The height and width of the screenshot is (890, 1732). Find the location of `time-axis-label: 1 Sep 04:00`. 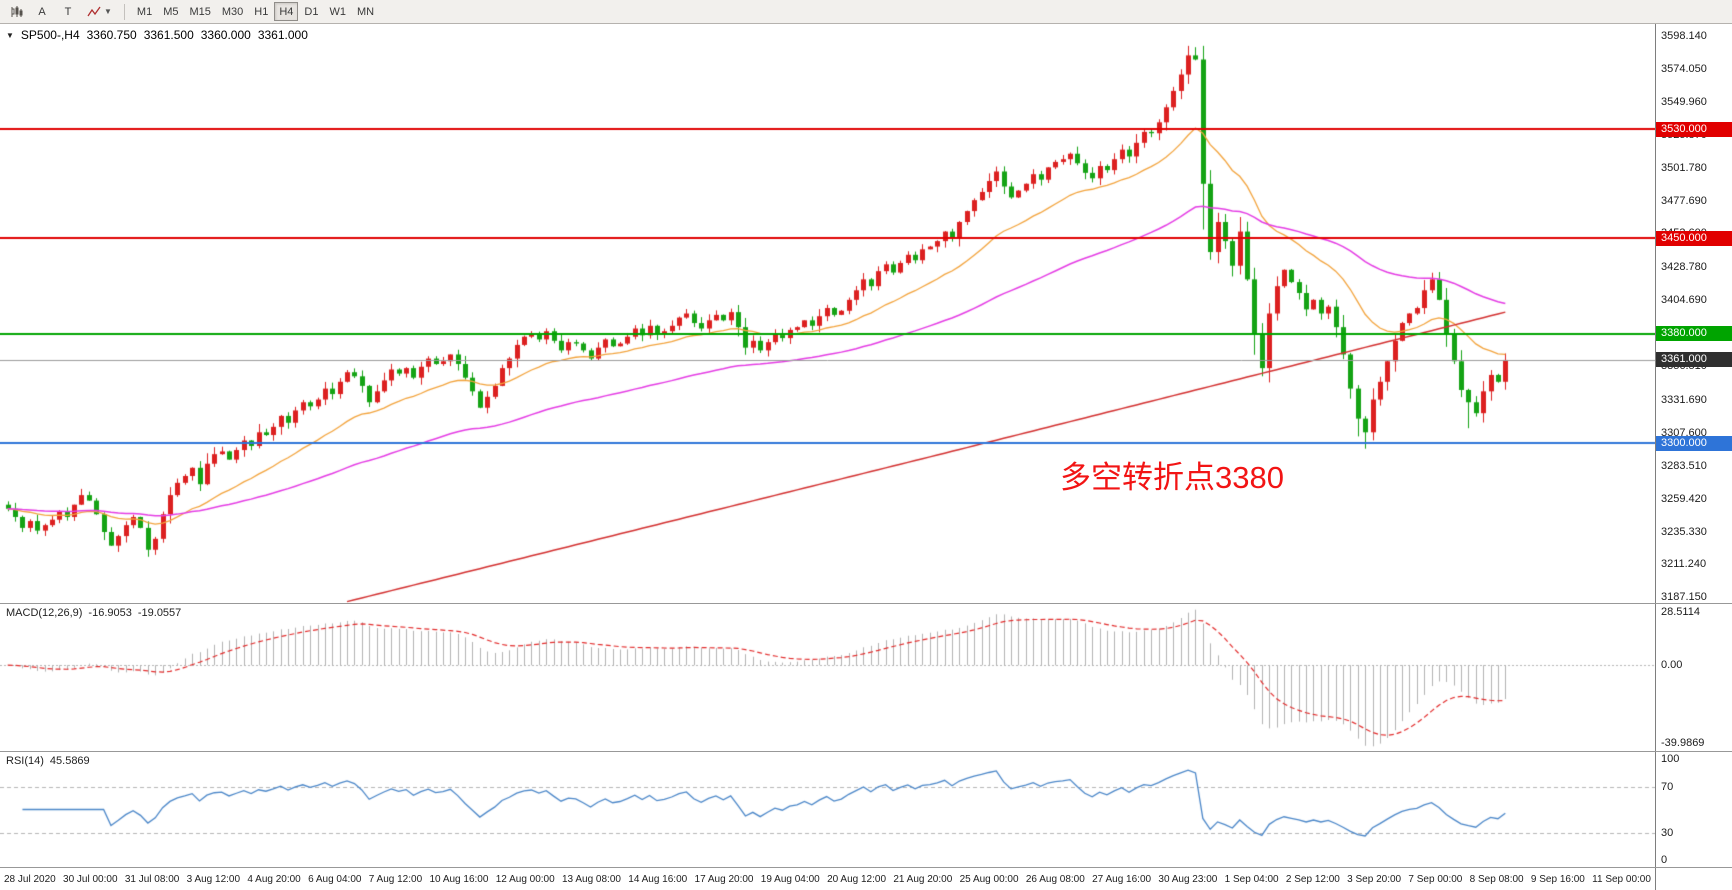

time-axis-label: 1 Sep 04:00 is located at coordinates (1251, 879).